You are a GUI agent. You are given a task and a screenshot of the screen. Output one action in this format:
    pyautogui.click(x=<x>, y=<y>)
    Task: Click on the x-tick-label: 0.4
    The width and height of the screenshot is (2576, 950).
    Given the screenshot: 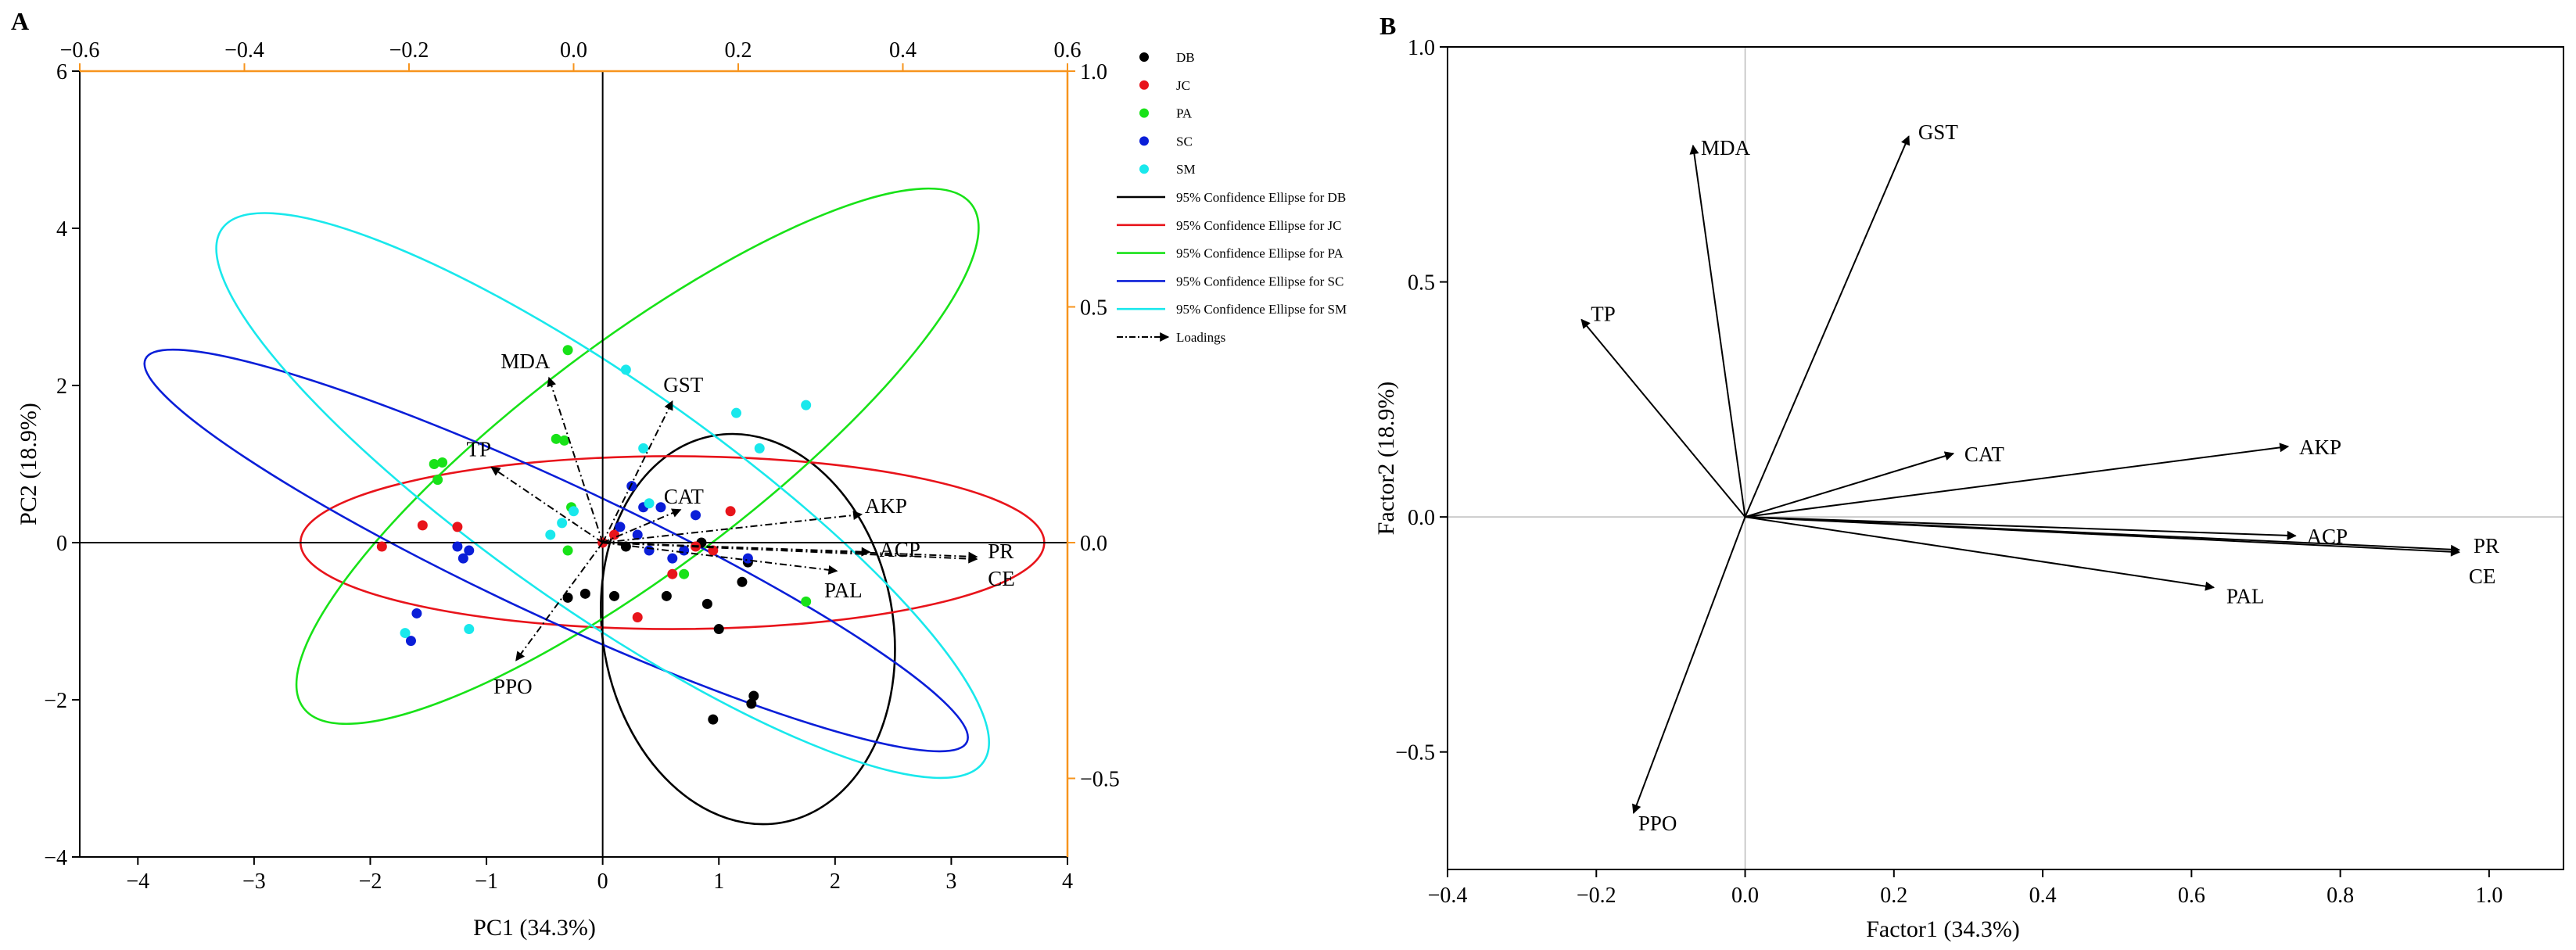 What is the action you would take?
    pyautogui.click(x=2043, y=896)
    